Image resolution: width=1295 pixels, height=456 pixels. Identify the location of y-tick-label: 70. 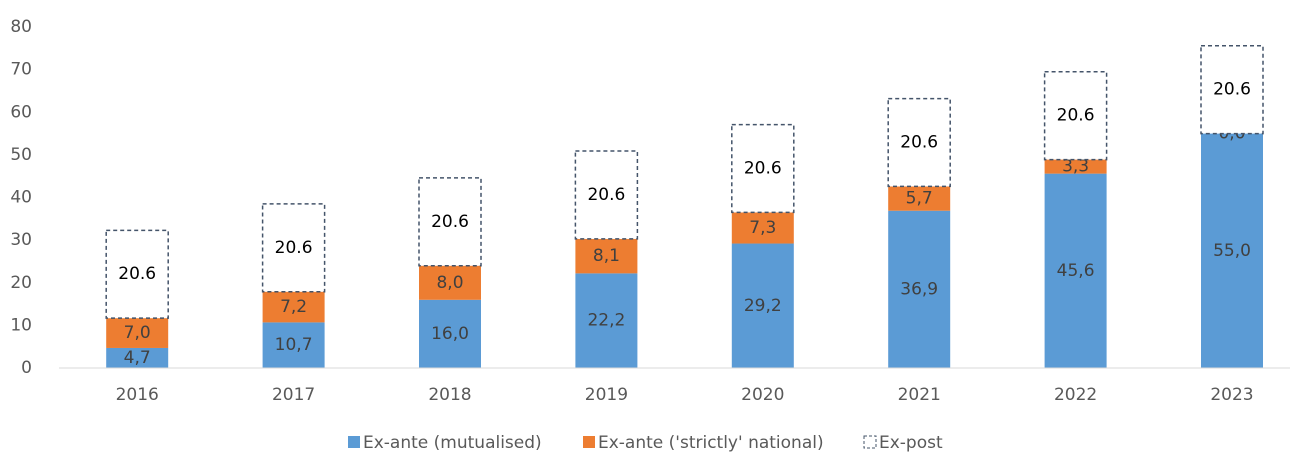
(21, 70).